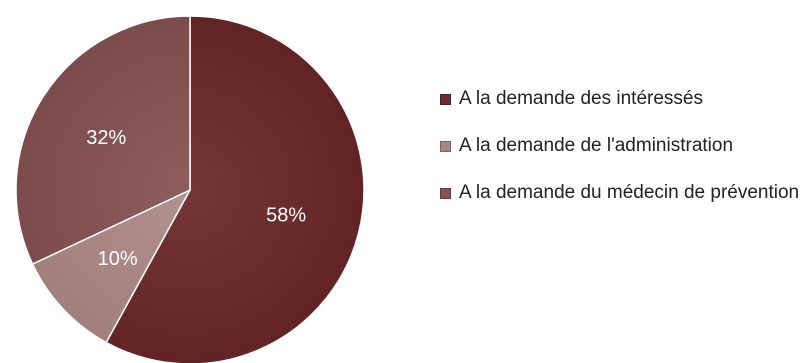 The height and width of the screenshot is (363, 805). I want to click on pie-slice, so click(111, 266).